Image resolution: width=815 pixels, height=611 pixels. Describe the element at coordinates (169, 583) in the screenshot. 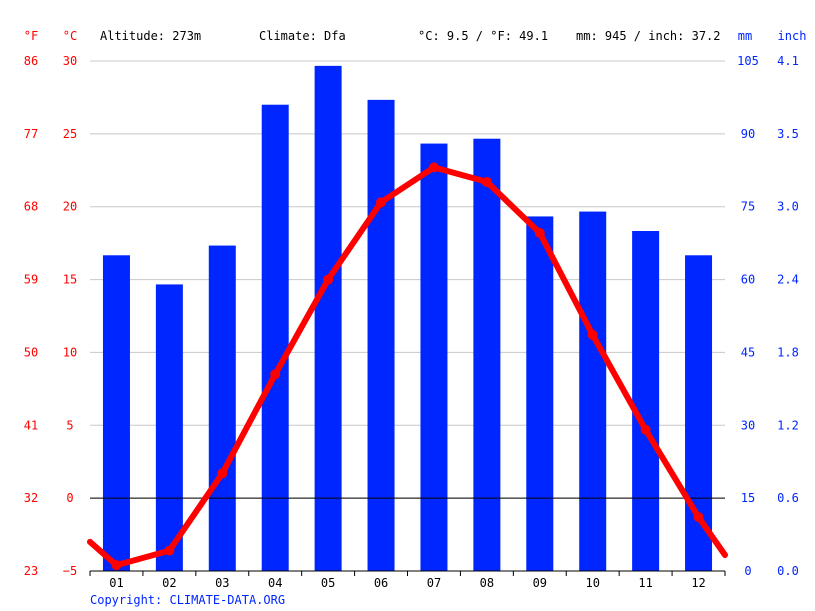

I see `x-tick-label: 02` at that location.